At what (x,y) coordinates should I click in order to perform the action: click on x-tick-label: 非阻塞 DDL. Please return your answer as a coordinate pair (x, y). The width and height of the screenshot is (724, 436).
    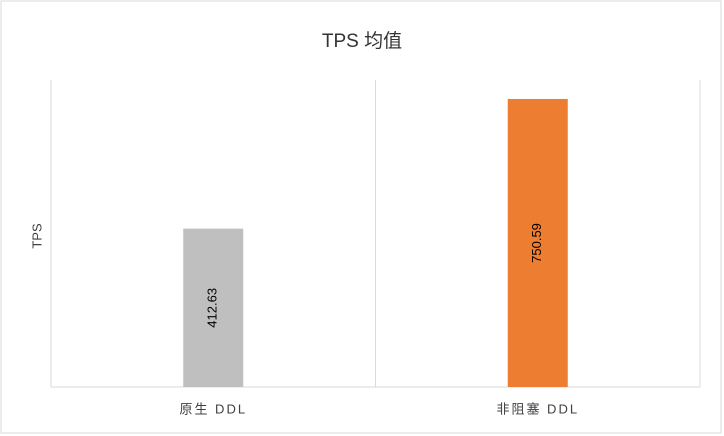
    Looking at the image, I should click on (537, 408).